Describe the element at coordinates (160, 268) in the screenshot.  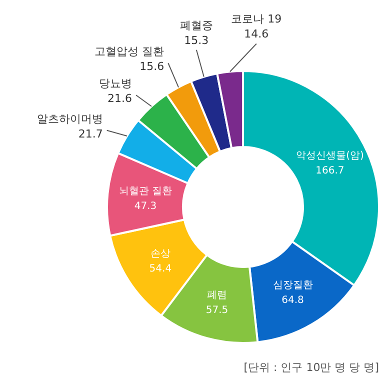
I see `data-label: 54.4` at that location.